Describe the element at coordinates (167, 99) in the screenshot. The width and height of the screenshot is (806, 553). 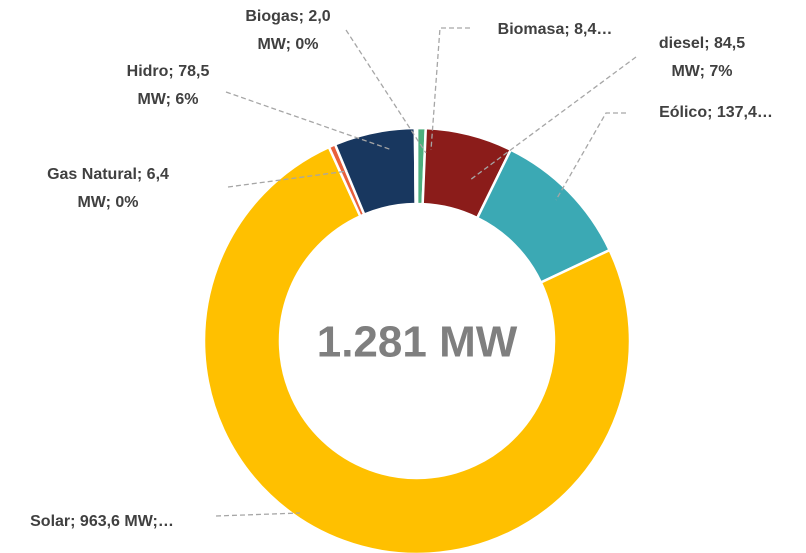
I see `data-label: MW; 6%` at that location.